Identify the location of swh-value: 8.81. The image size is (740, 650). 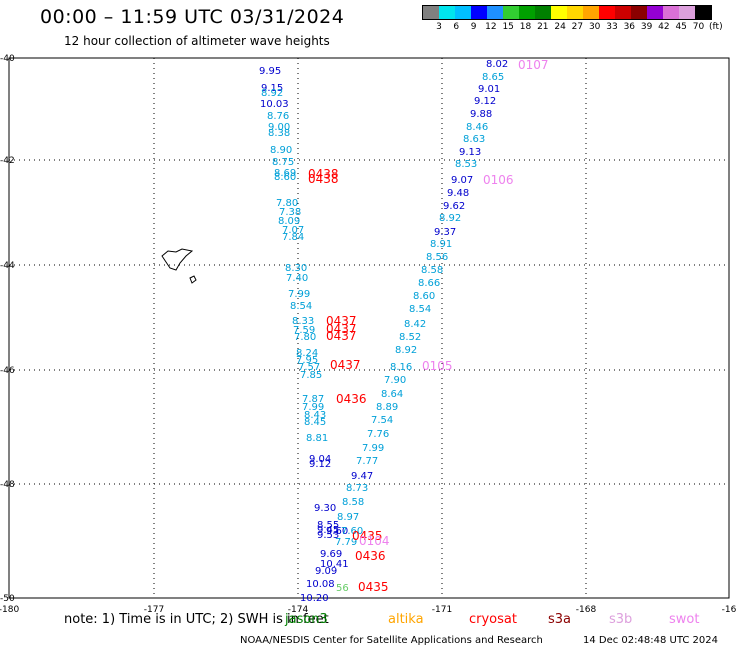
(317, 438).